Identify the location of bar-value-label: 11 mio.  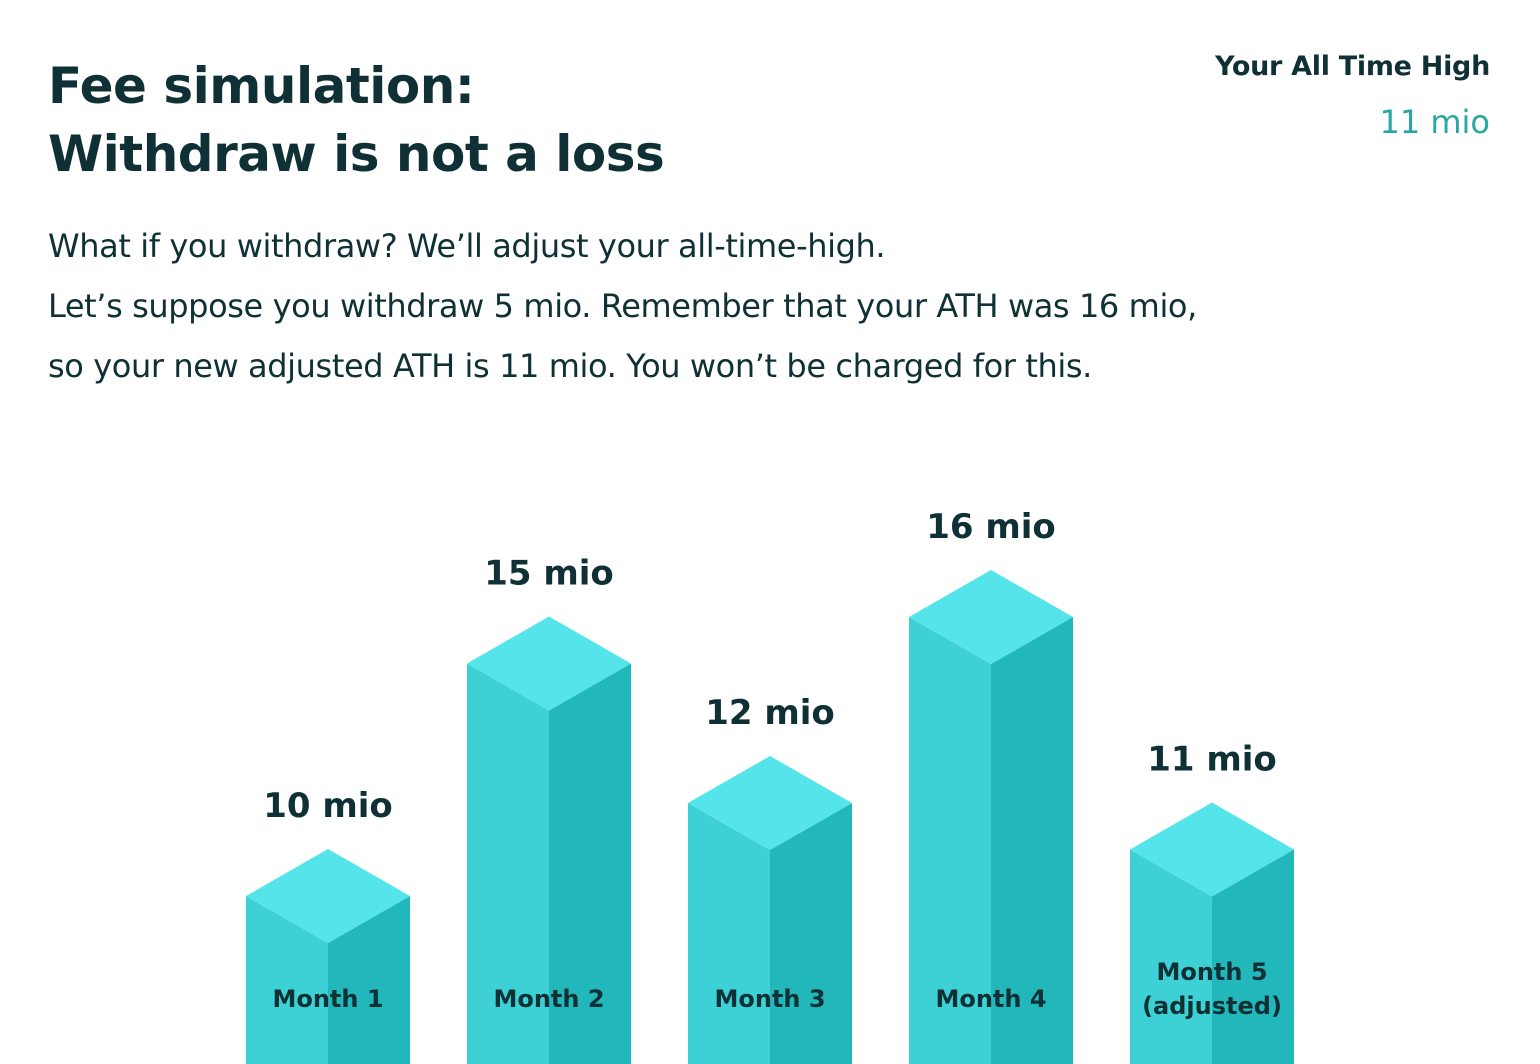
(1212, 760).